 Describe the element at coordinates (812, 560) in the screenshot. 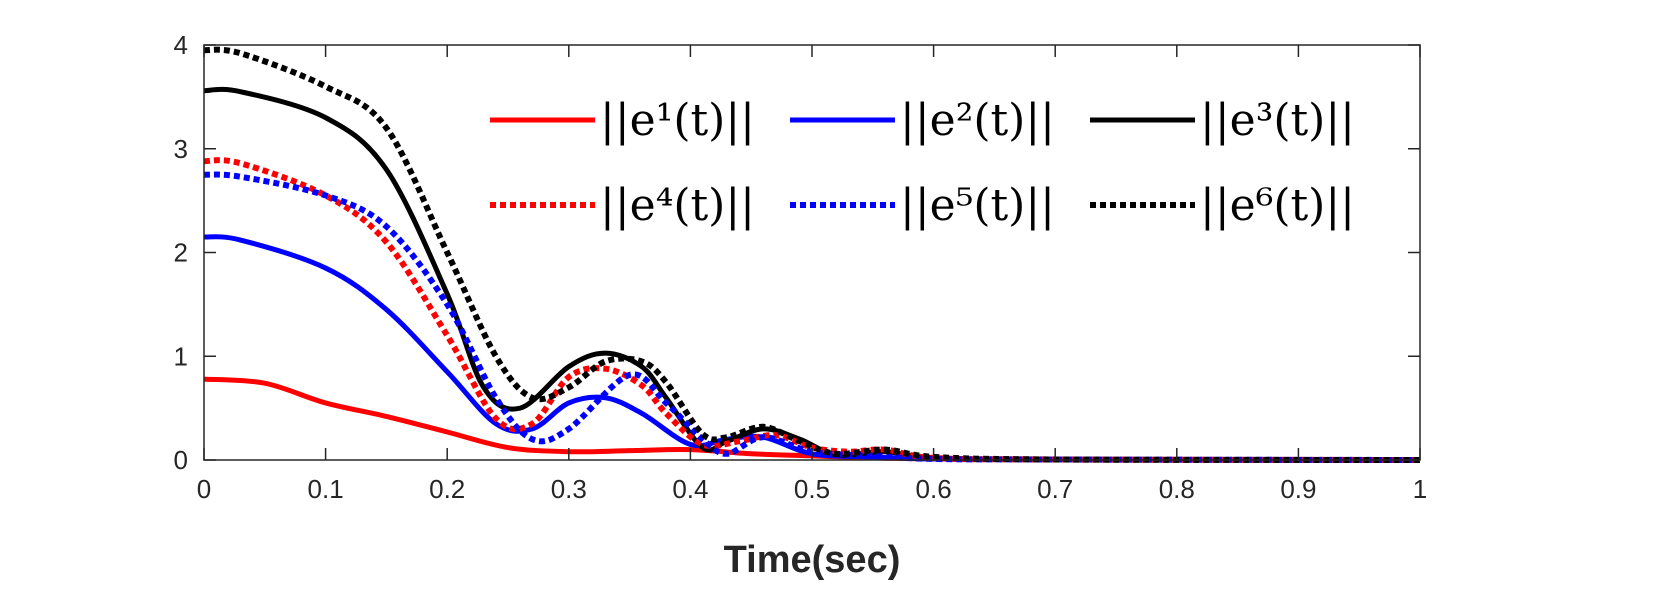

I see `x-axis-label: Time(sec)` at that location.